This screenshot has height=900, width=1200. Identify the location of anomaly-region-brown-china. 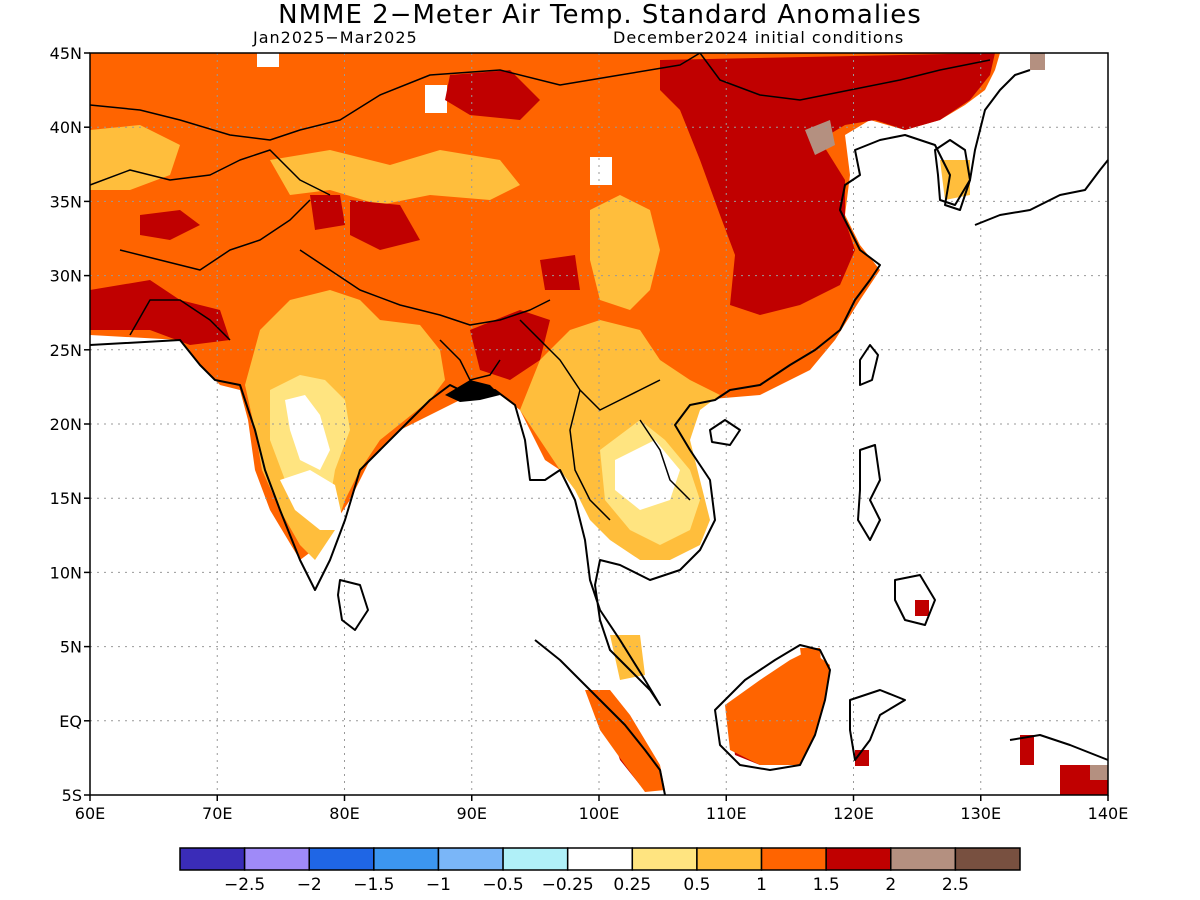
(820, 137).